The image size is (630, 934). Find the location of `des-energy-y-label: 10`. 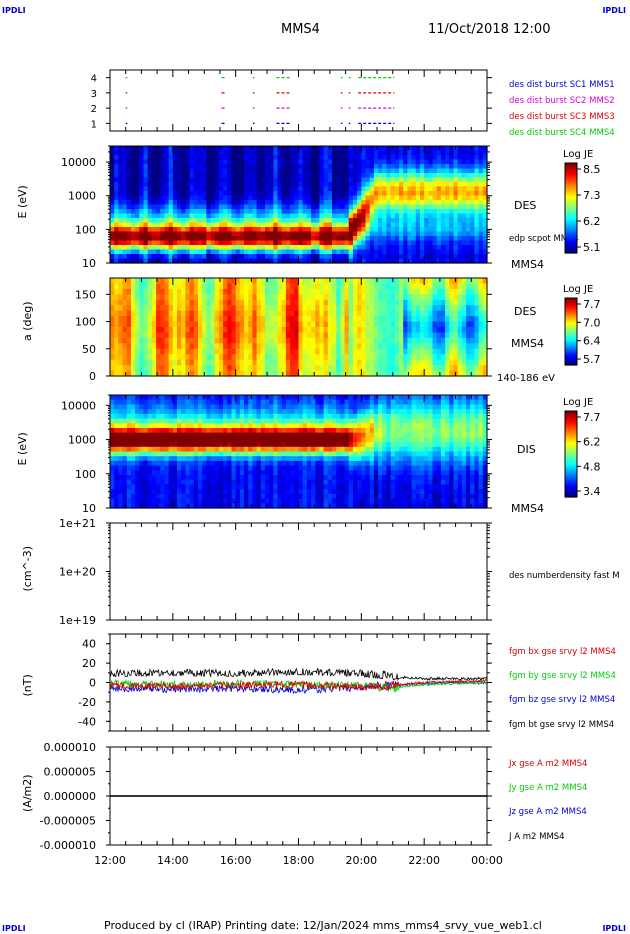

des-energy-y-label: 10 is located at coordinates (89, 263).